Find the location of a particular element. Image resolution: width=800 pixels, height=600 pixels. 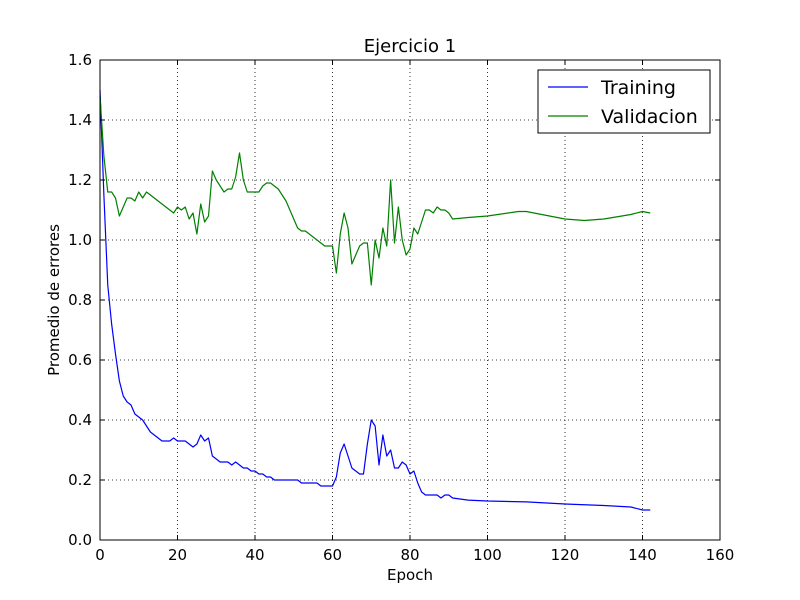

y-tick-label: 1.4 is located at coordinates (80, 120).